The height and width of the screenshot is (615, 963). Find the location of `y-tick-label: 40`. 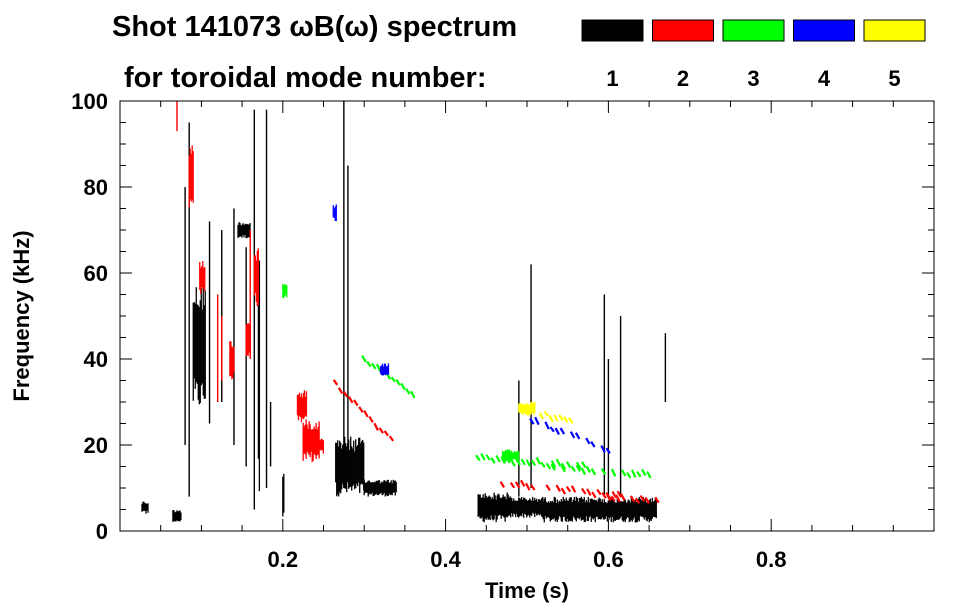

y-tick-label: 40 is located at coordinates (96, 359).